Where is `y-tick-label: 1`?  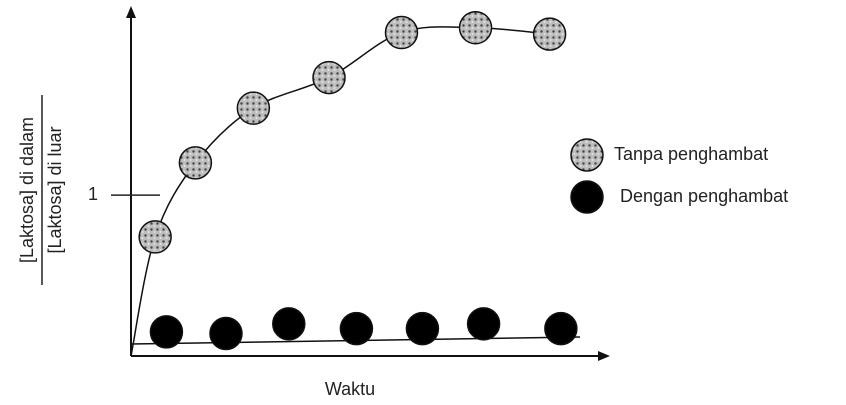
y-tick-label: 1 is located at coordinates (93, 194).